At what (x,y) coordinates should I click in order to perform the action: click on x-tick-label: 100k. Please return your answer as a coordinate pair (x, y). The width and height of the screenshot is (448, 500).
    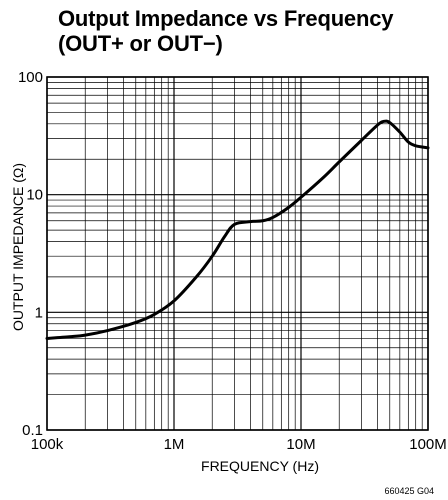
    Looking at the image, I should click on (47, 444).